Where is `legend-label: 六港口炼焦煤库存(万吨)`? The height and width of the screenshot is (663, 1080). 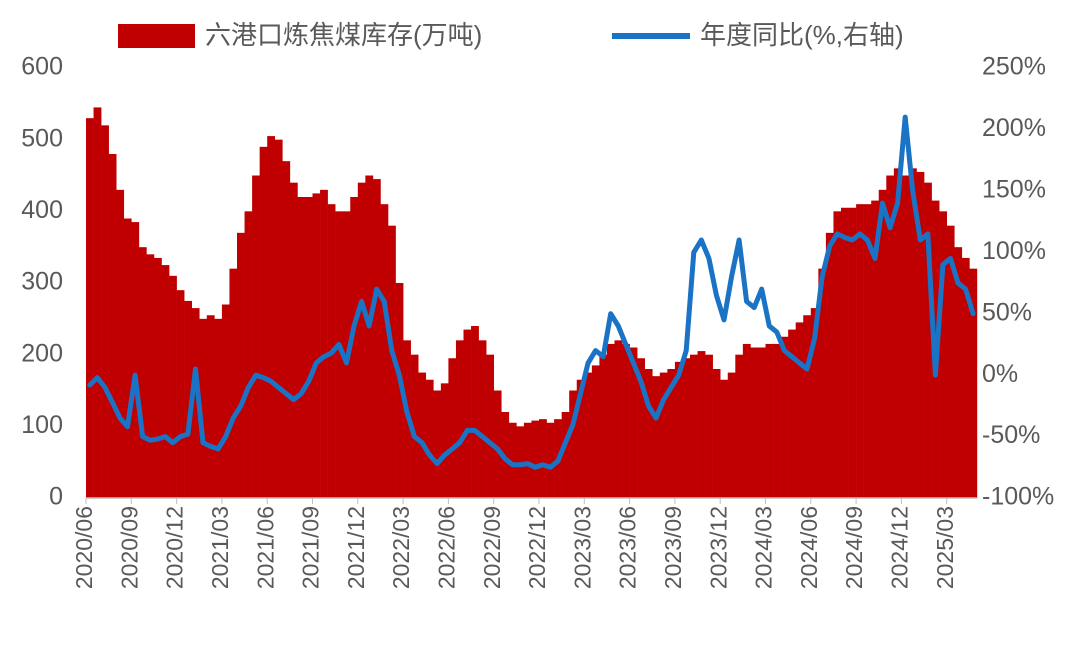
legend-label: 六港口炼焦煤库存(万吨) is located at coordinates (343, 35).